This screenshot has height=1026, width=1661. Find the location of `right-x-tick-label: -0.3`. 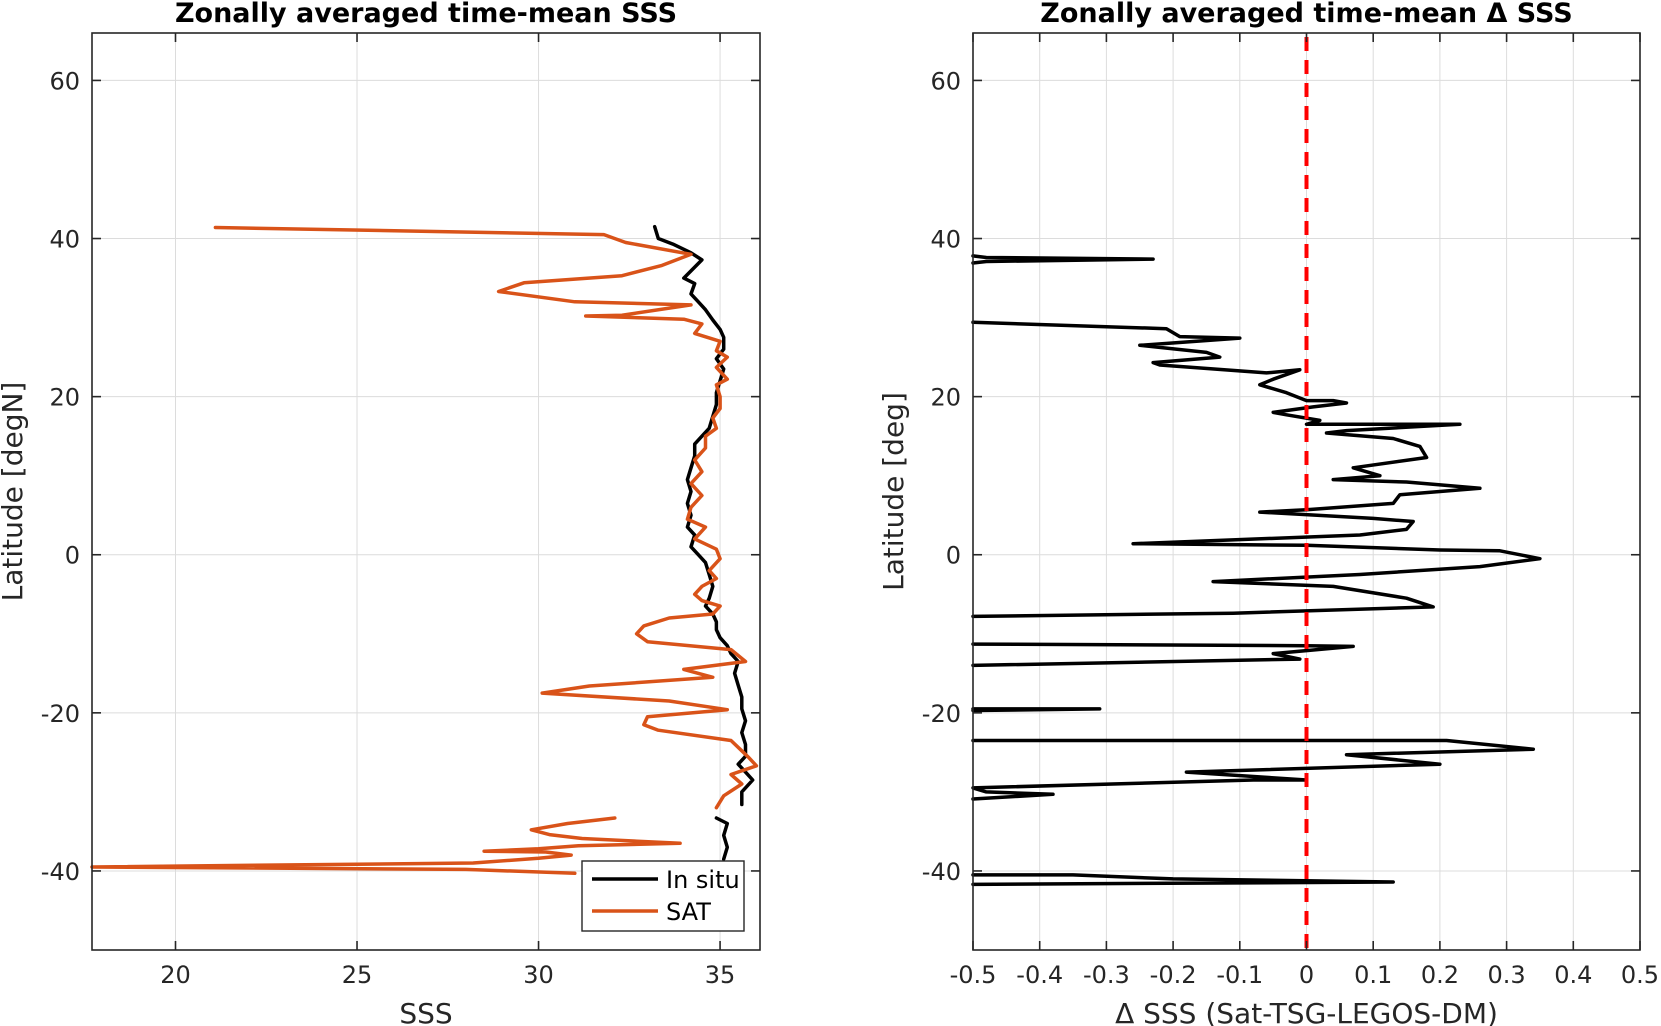

right-x-tick-label: -0.3 is located at coordinates (1106, 975).